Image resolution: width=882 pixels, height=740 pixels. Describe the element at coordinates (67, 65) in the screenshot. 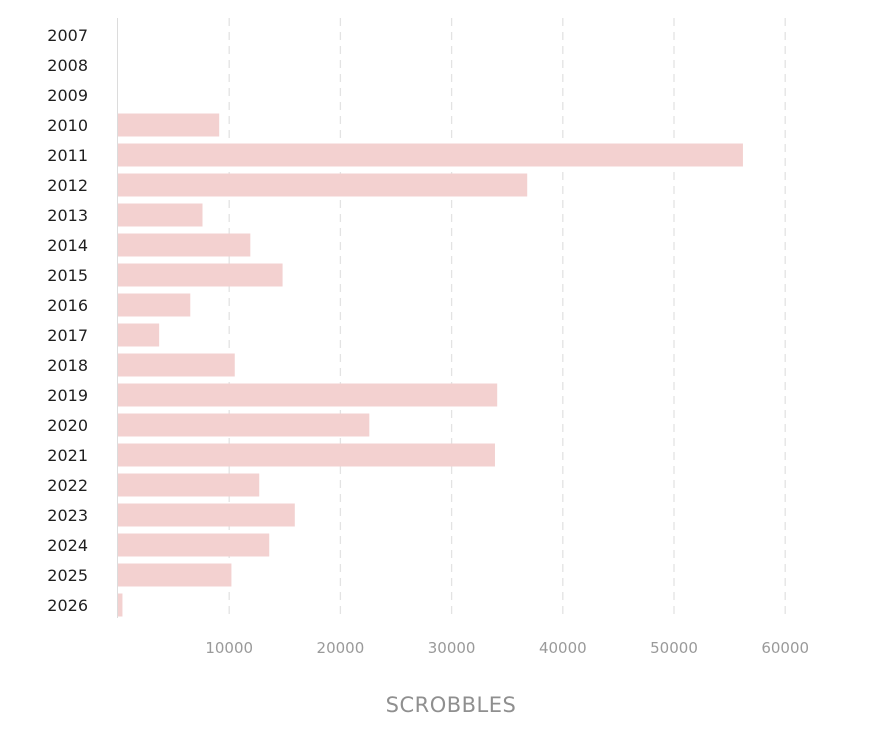

I see `year-label-2008: 2008` at that location.